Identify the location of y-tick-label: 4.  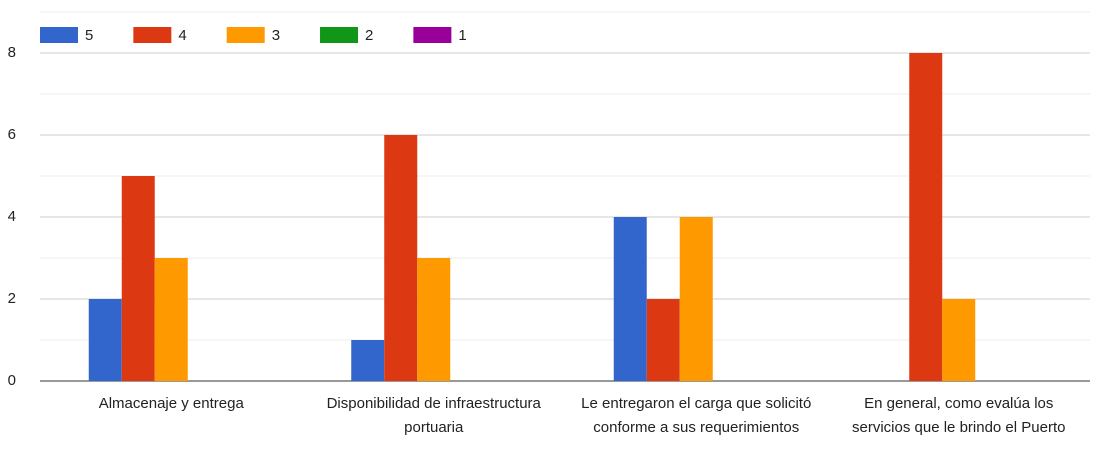
(12, 216).